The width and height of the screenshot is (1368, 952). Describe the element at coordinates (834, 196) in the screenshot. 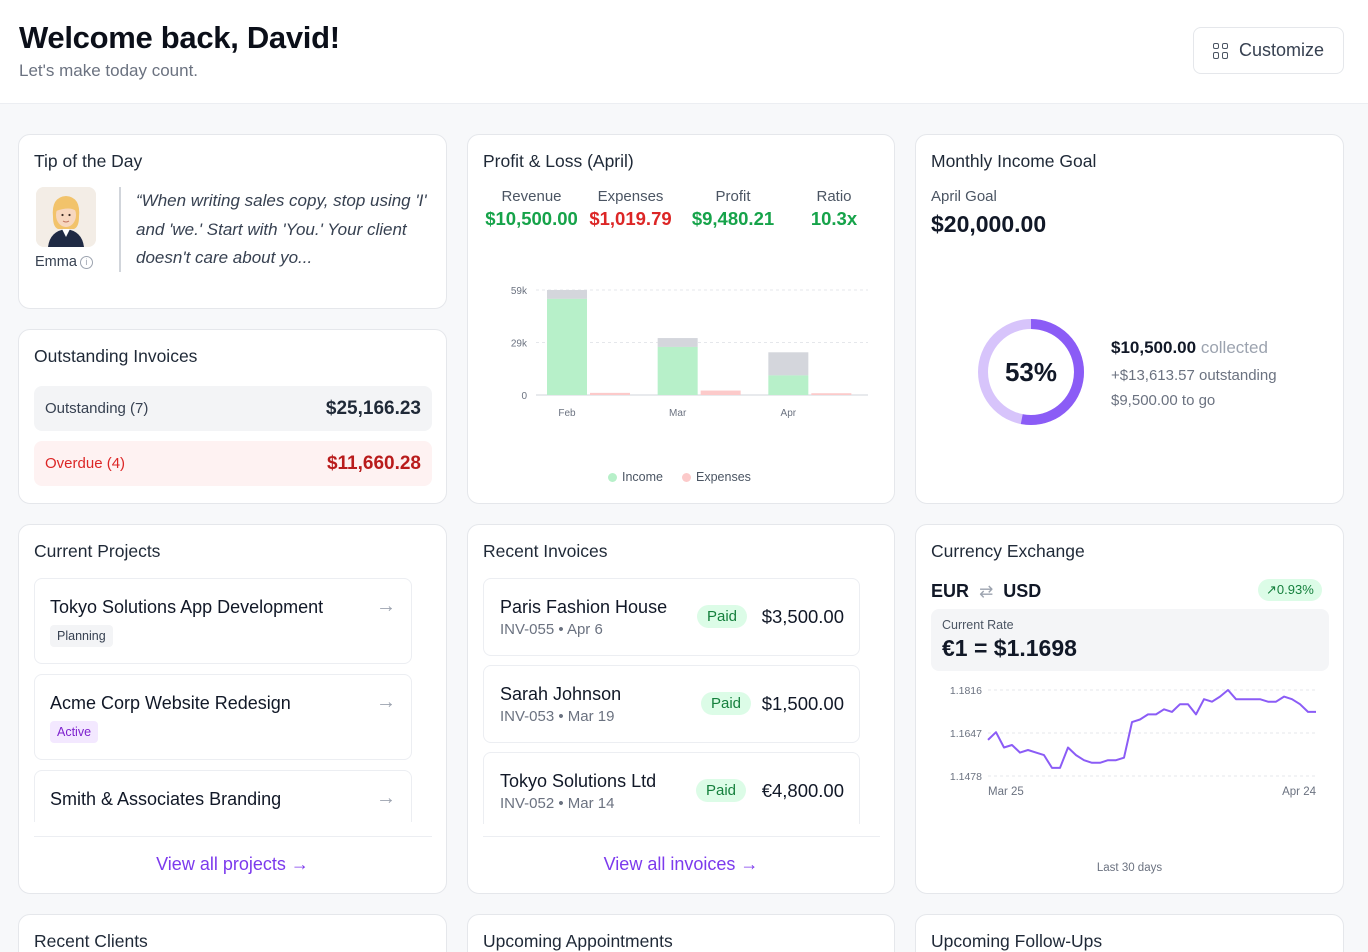

I see `pl-ratio-label: Ratio` at that location.